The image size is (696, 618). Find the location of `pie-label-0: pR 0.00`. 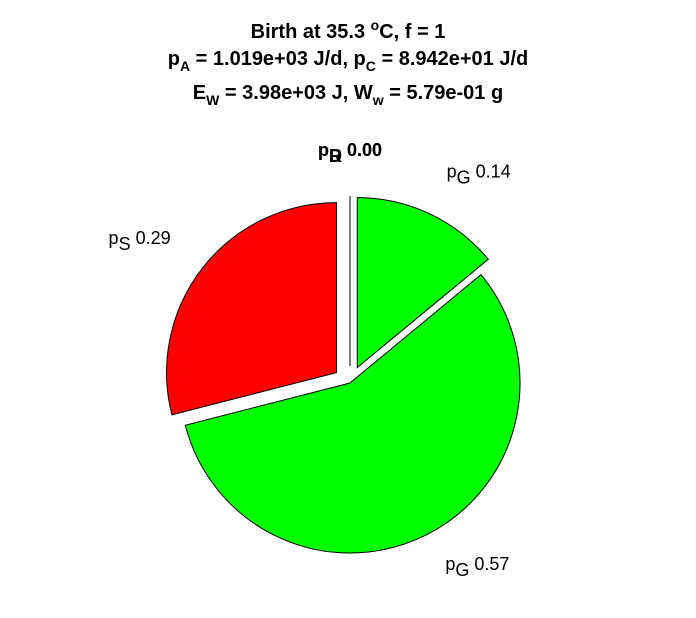

pie-label-0: pR 0.00 is located at coordinates (350, 153).